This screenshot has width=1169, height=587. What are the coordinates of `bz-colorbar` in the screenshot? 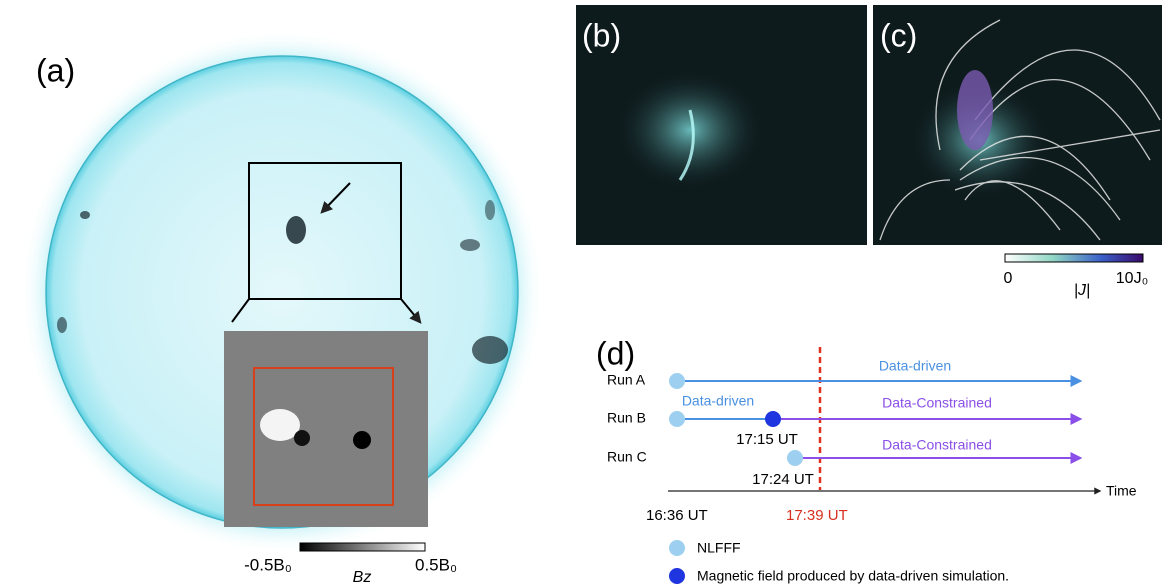 It's located at (362, 547).